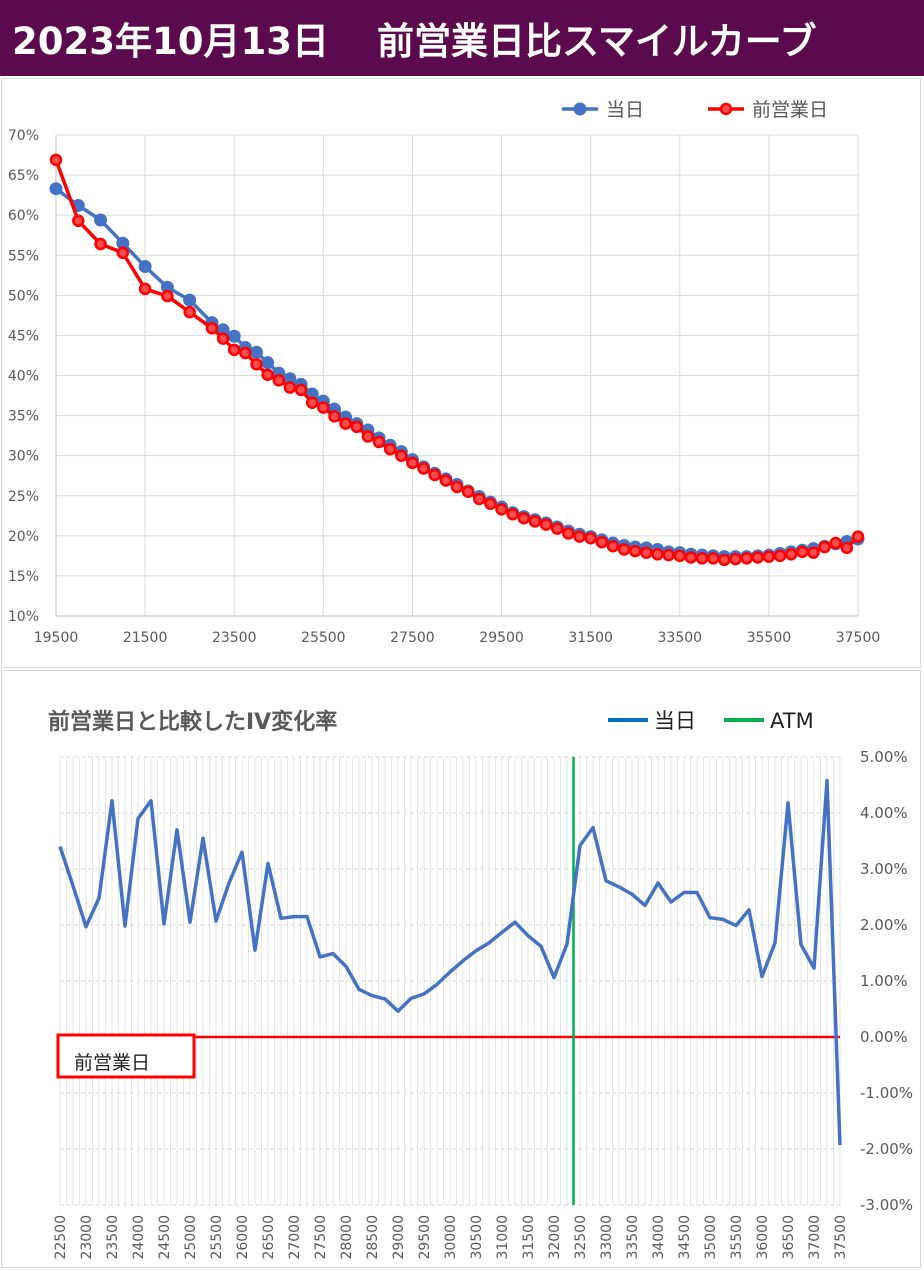  What do you see at coordinates (792, 721) in the screenshot?
I see `legend-label: ATM` at bounding box center [792, 721].